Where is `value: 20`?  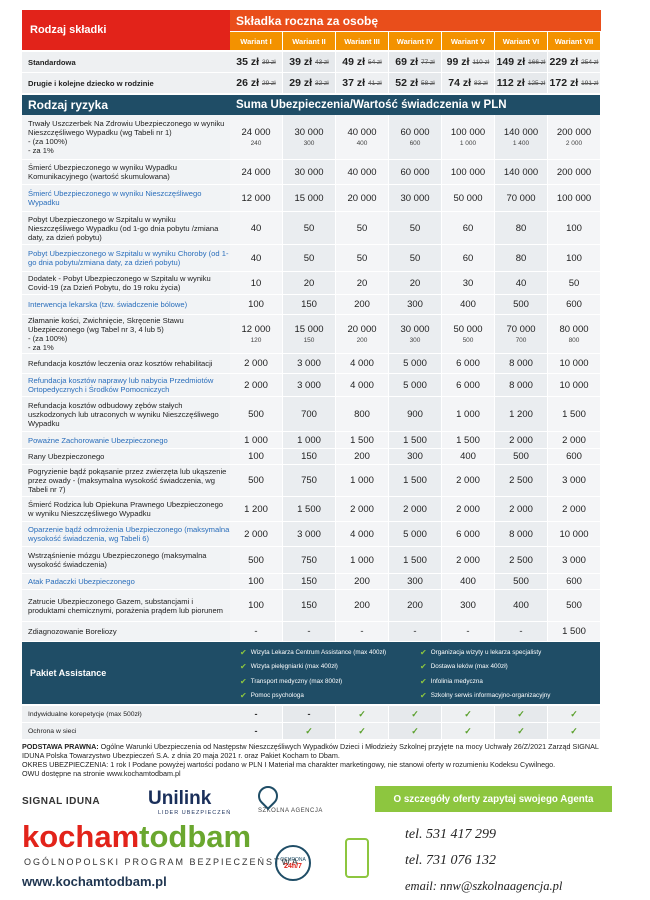
value: 20 is located at coordinates (362, 283).